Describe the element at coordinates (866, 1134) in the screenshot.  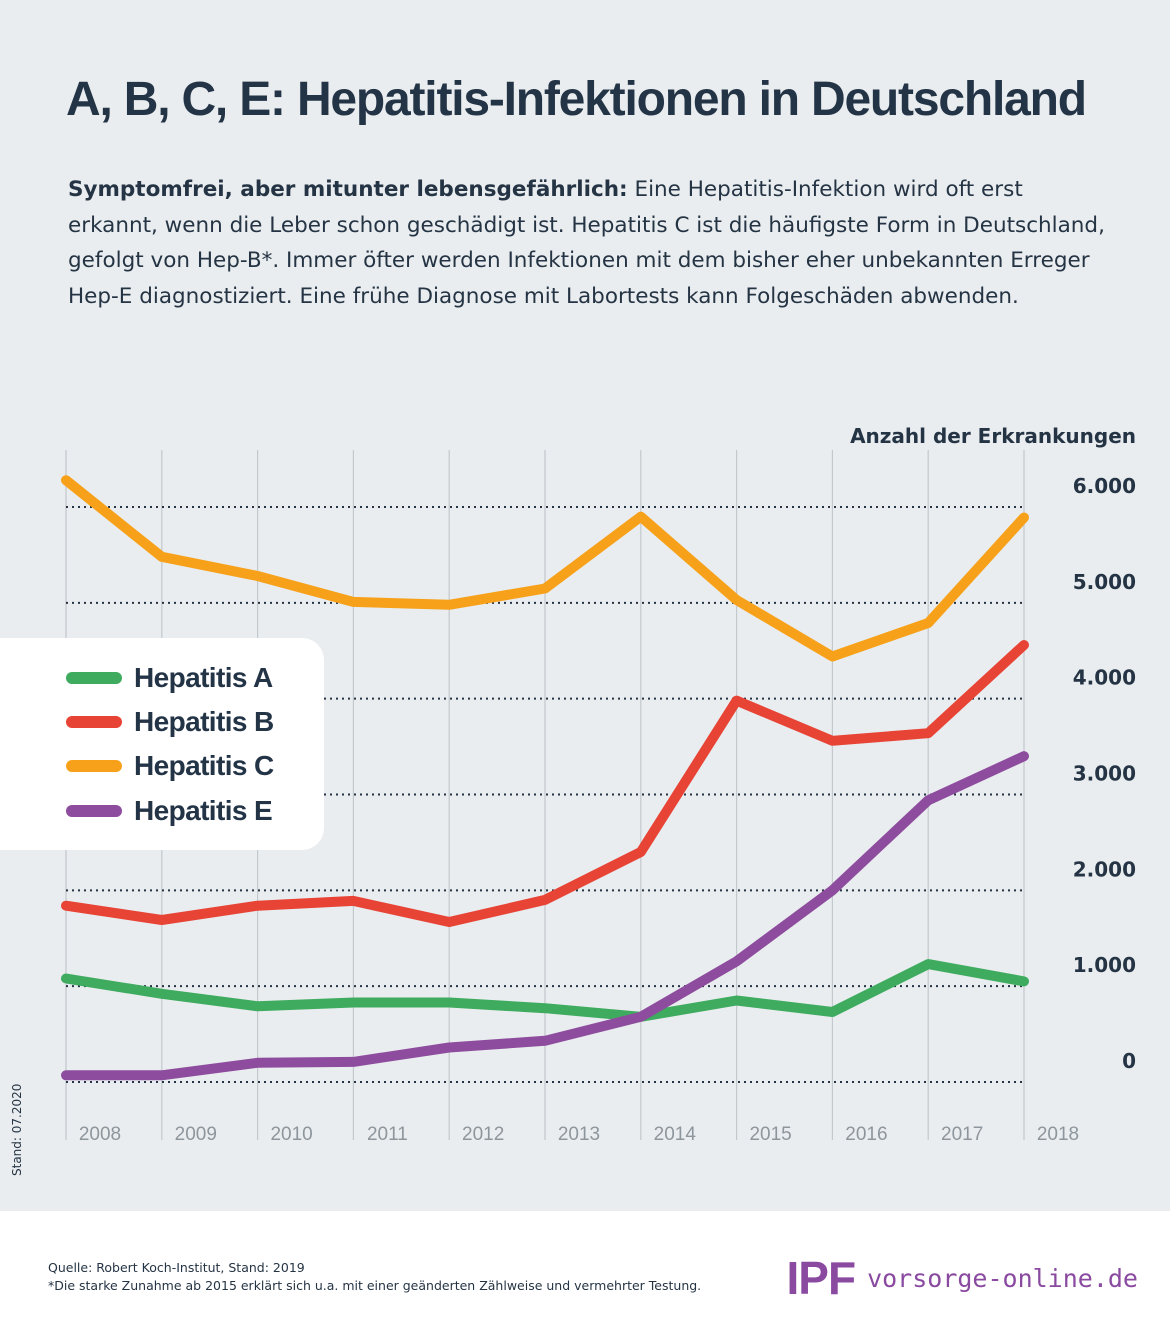
I see `x-tick-label: 2016` at that location.